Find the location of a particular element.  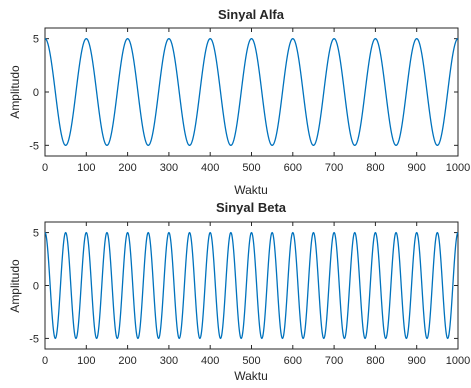

chart-title: Sinyal Beta is located at coordinates (251, 207).